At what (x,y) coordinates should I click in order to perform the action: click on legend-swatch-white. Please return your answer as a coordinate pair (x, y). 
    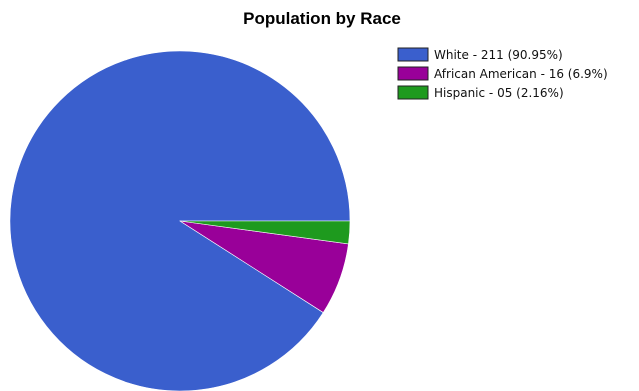
    Looking at the image, I should click on (413, 54).